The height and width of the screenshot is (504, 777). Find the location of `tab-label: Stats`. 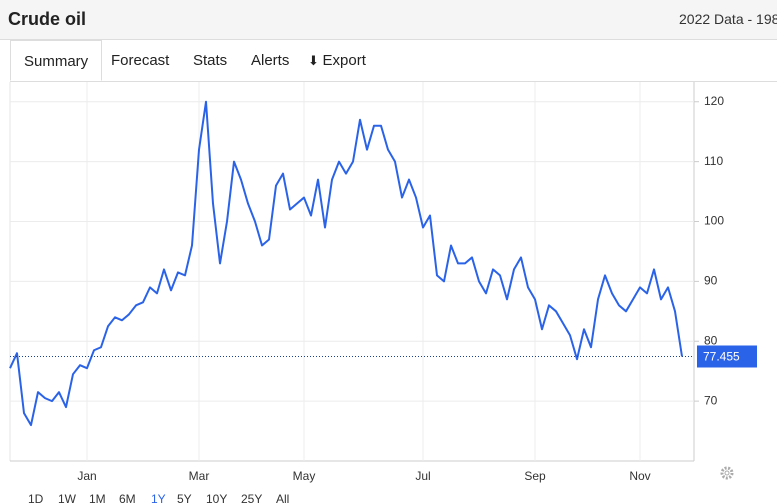

tab-label: Stats is located at coordinates (210, 60).